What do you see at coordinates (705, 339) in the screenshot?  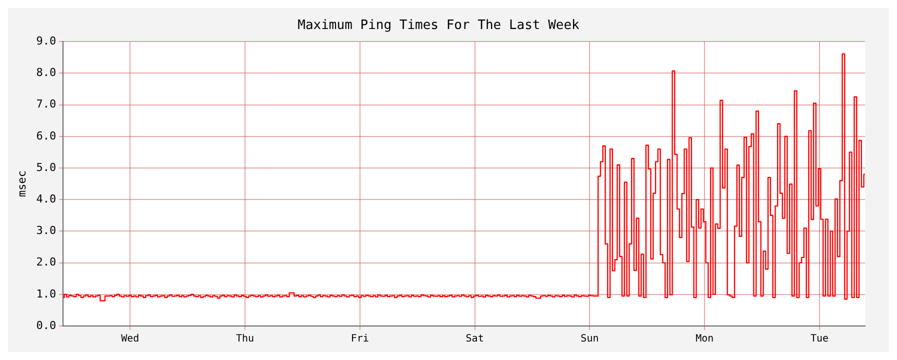 I see `x-tick-label: Mon` at bounding box center [705, 339].